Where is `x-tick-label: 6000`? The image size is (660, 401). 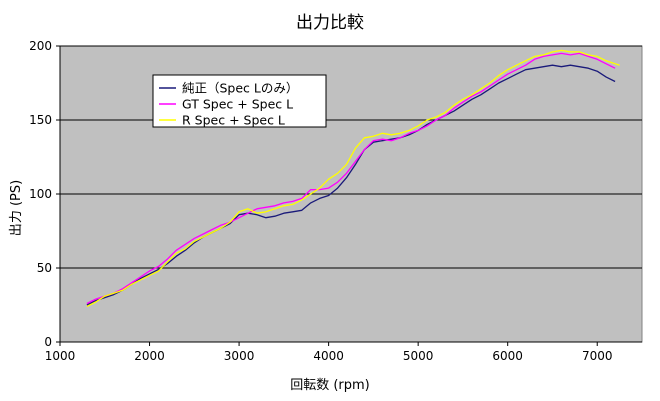
x-tick-label: 6000 is located at coordinates (507, 356).